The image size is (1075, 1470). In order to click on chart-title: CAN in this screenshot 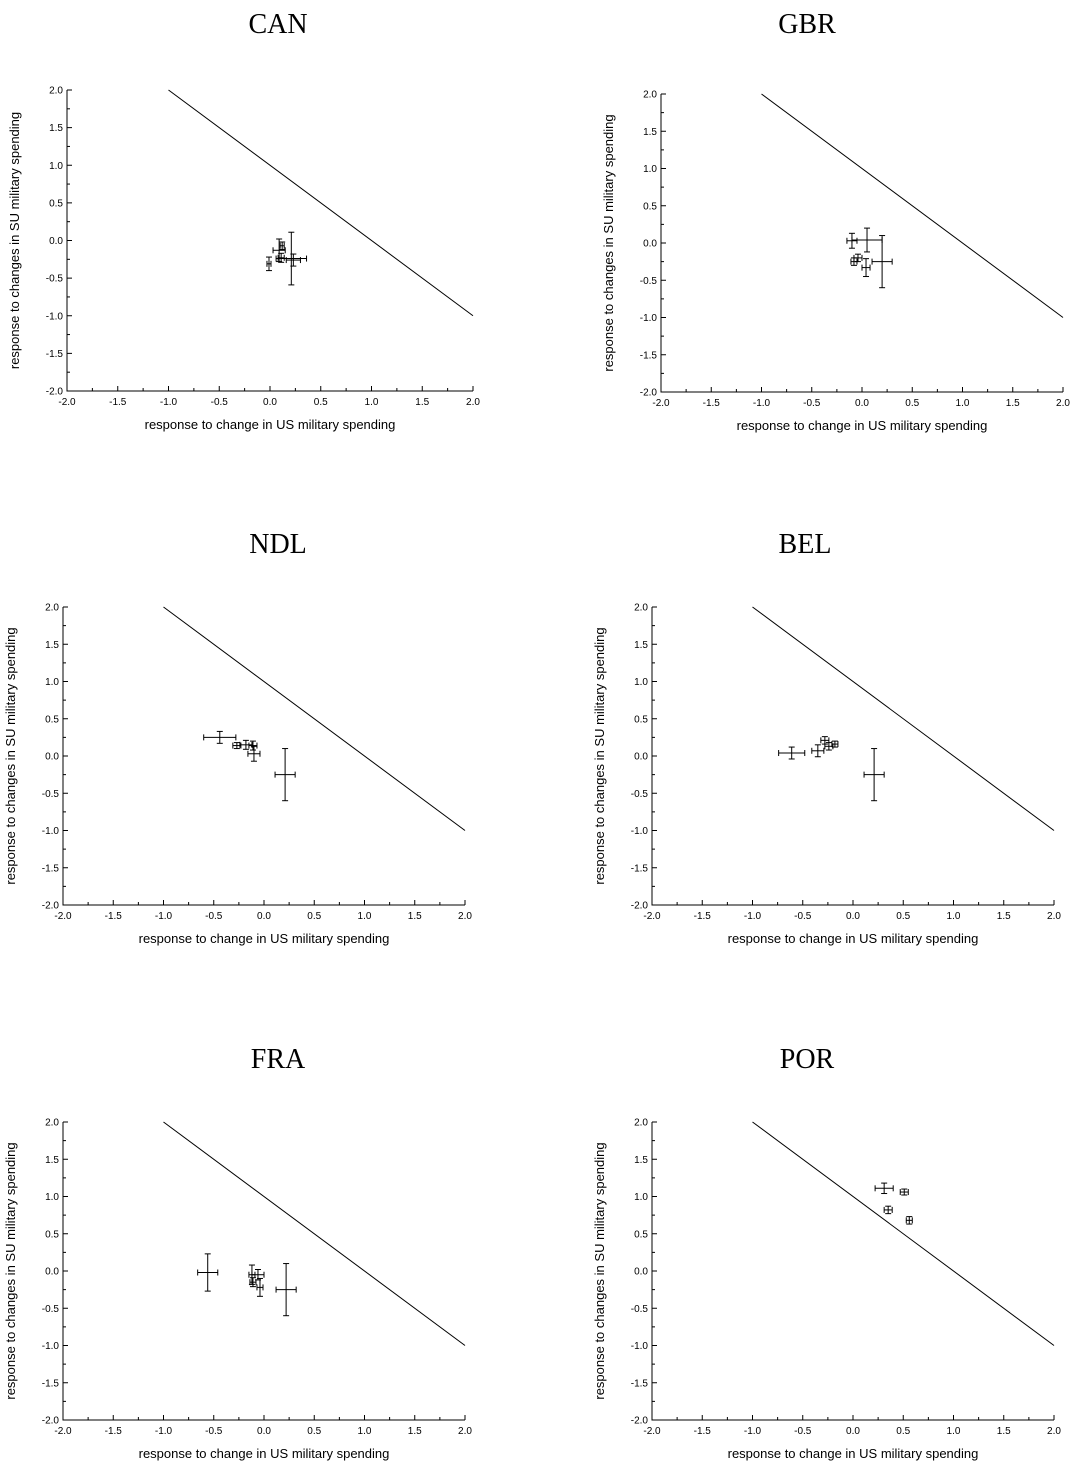, I will do `click(277, 24)`.